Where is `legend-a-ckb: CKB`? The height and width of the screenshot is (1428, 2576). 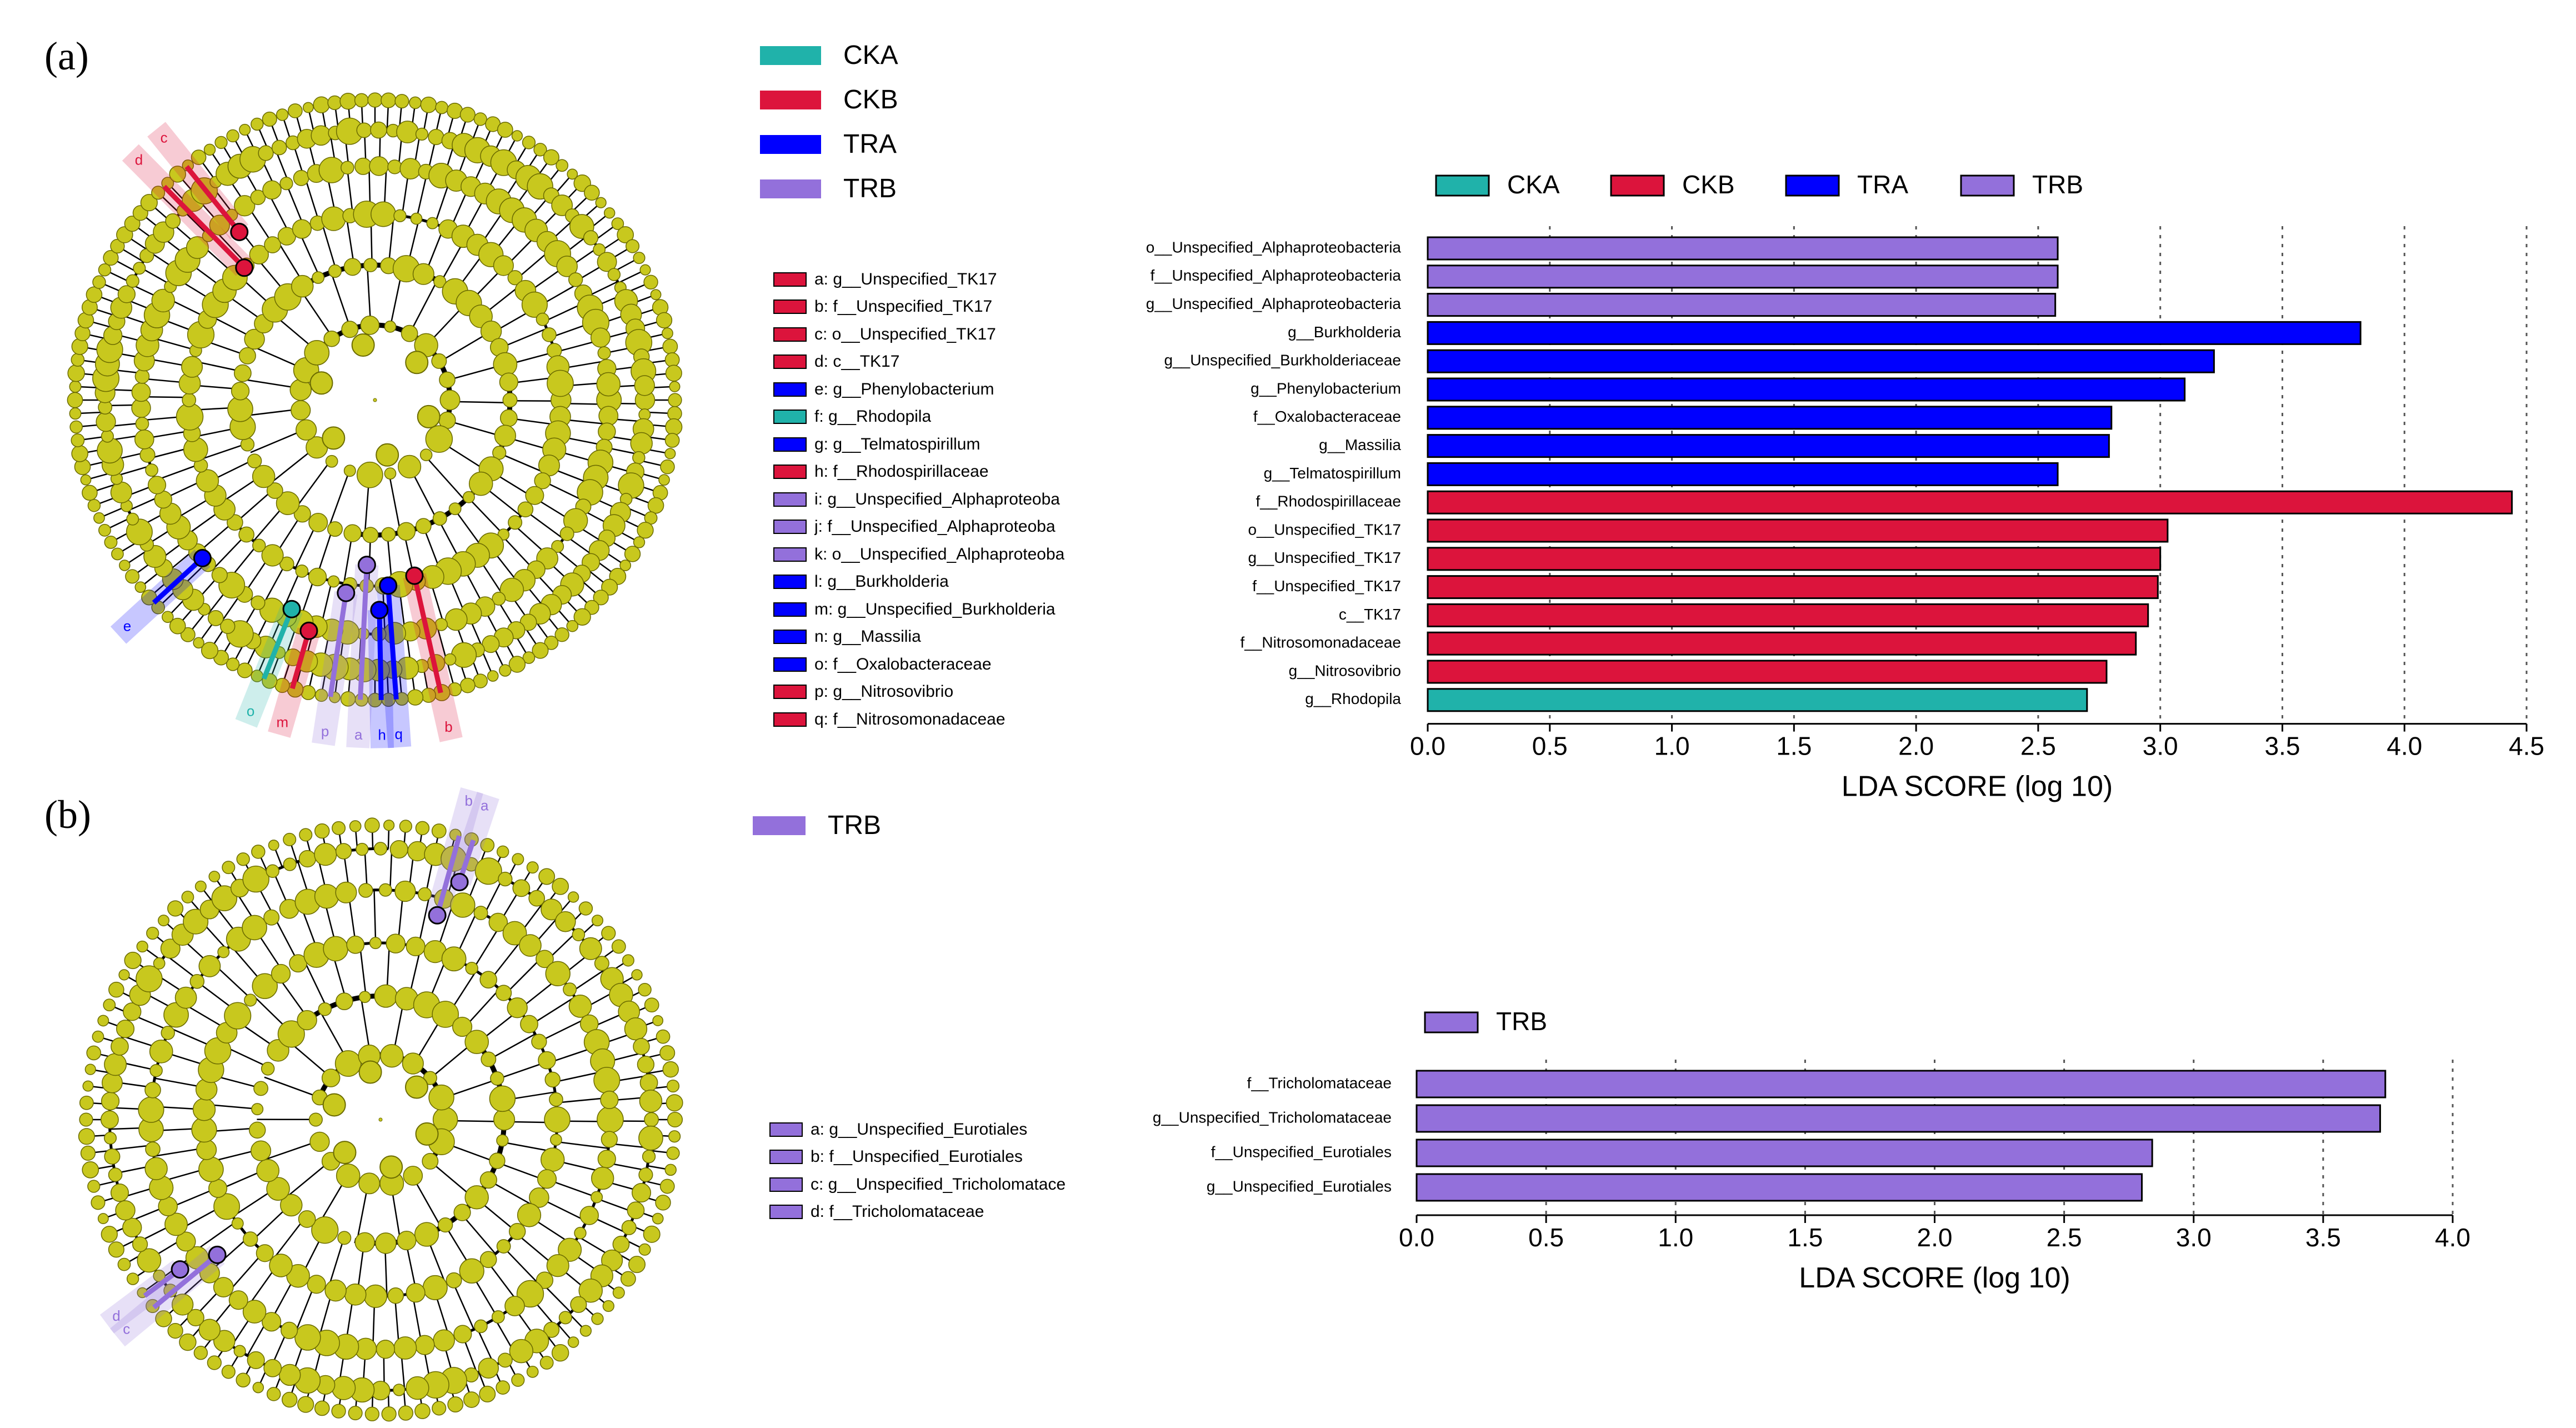 legend-a-ckb: CKB is located at coordinates (829, 99).